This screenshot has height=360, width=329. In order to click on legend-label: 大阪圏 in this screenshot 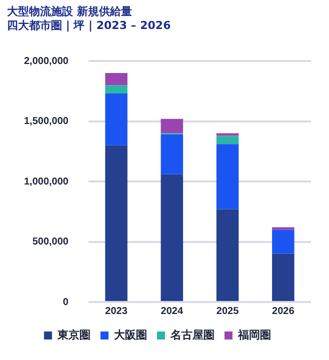, I will do `click(130, 335)`.